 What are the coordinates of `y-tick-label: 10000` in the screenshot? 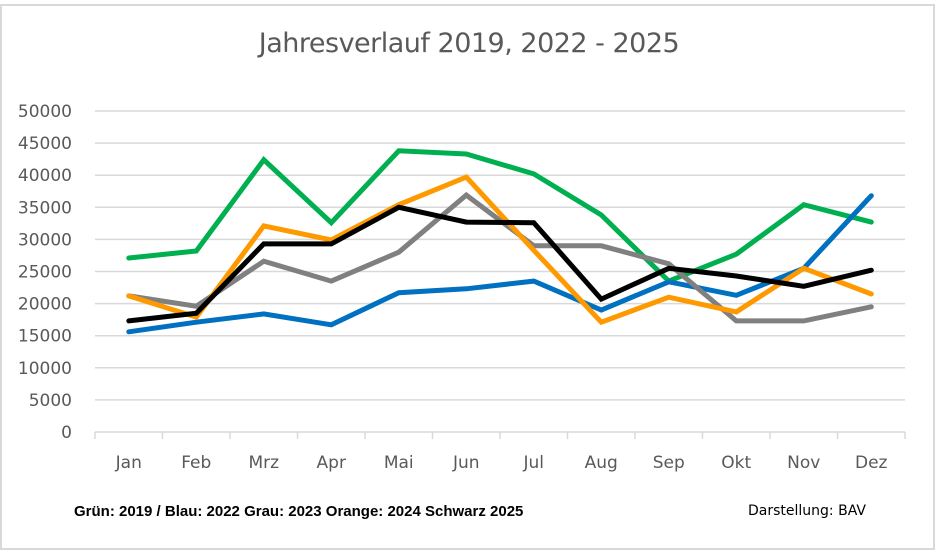 It's located at (45, 369).